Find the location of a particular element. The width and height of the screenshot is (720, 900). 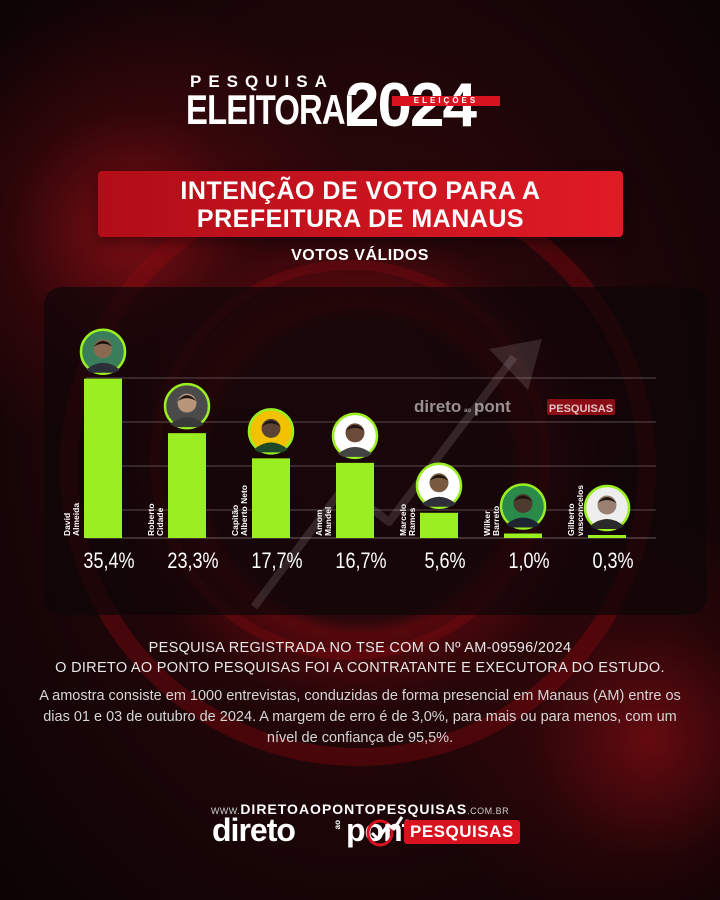

website-url: WWW.DIRETOAOPONTOPESQUISAS.COM.BR is located at coordinates (360, 809).